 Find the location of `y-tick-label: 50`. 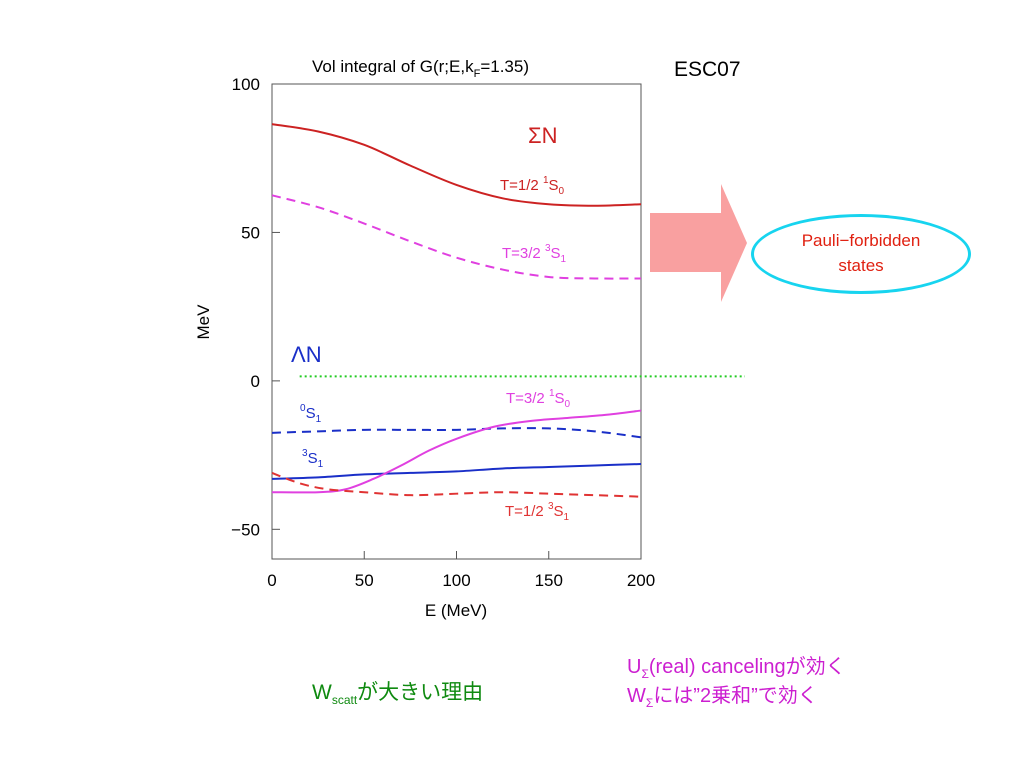

y-tick-label: 50 is located at coordinates (250, 232).